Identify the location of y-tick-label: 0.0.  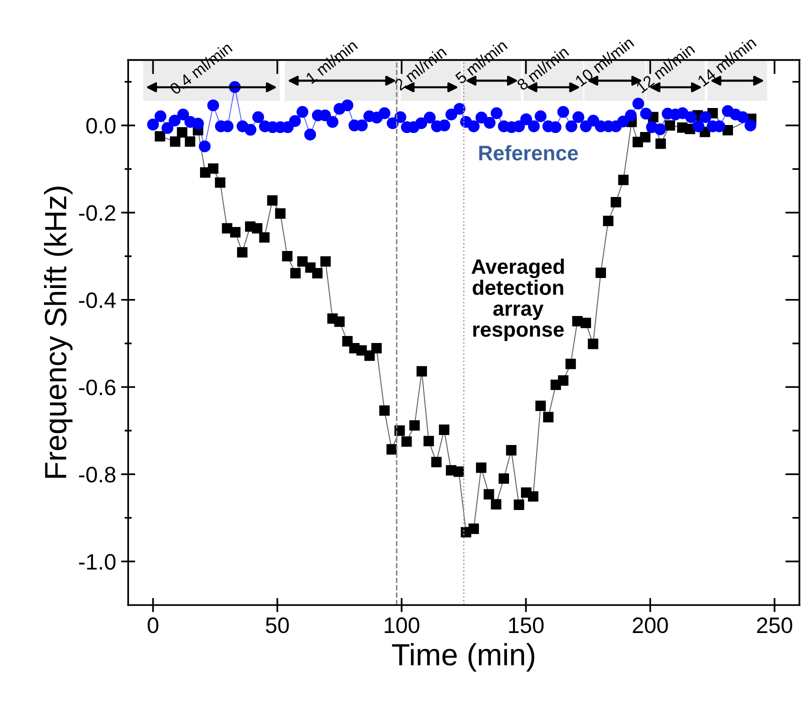
(101, 126).